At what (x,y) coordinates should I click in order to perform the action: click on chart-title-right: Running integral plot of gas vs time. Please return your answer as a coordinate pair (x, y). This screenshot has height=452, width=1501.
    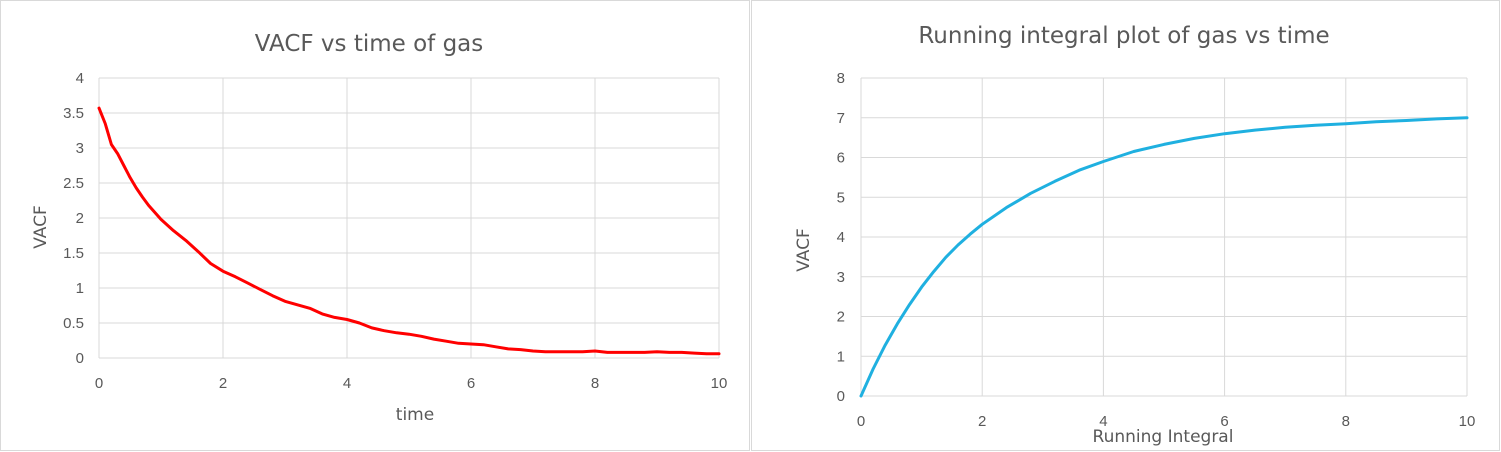
    Looking at the image, I should click on (1123, 36).